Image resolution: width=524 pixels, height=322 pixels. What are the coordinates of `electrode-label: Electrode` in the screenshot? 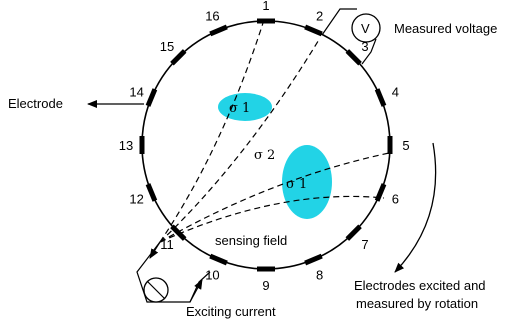 It's located at (35, 103).